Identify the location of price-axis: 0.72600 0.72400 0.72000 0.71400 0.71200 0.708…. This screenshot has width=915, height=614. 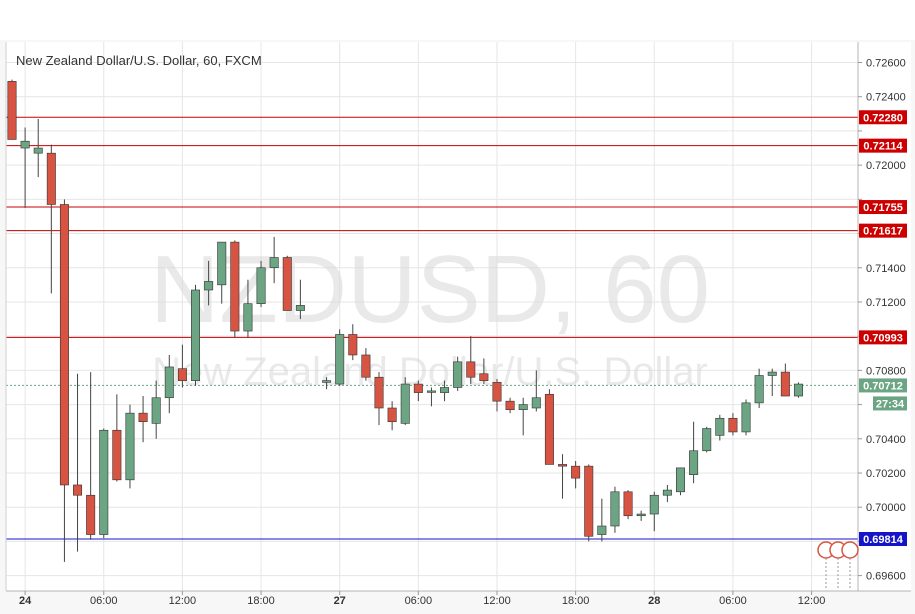
(882, 320).